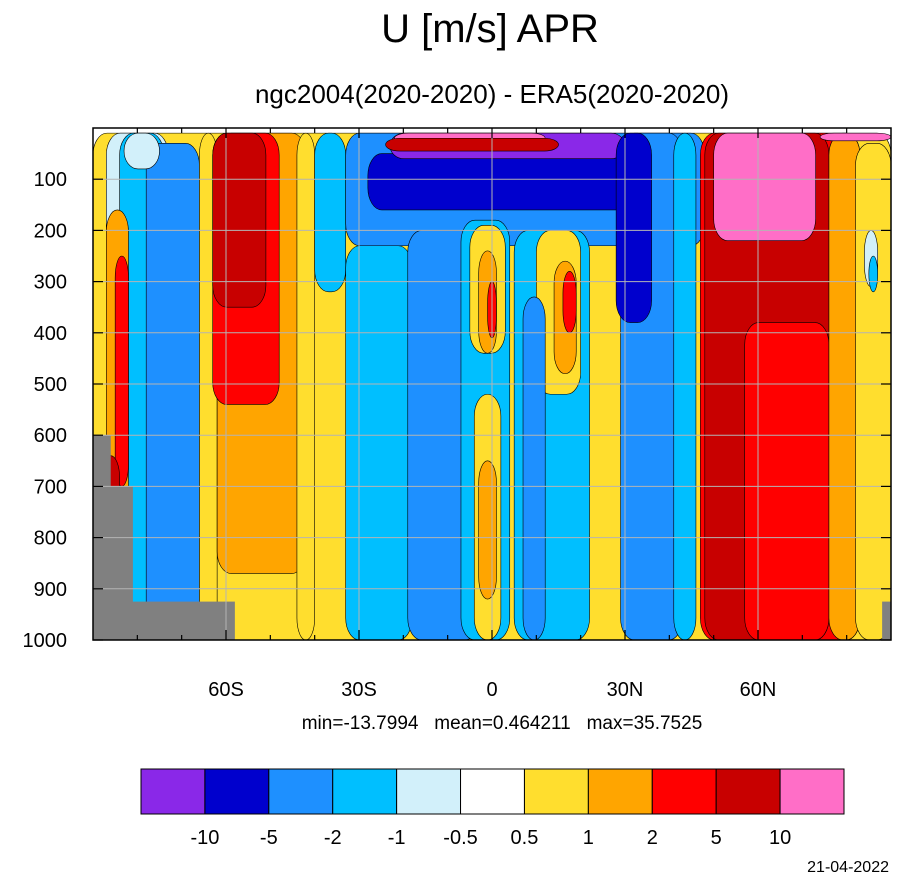  I want to click on colorbar-label: 5, so click(716, 838).